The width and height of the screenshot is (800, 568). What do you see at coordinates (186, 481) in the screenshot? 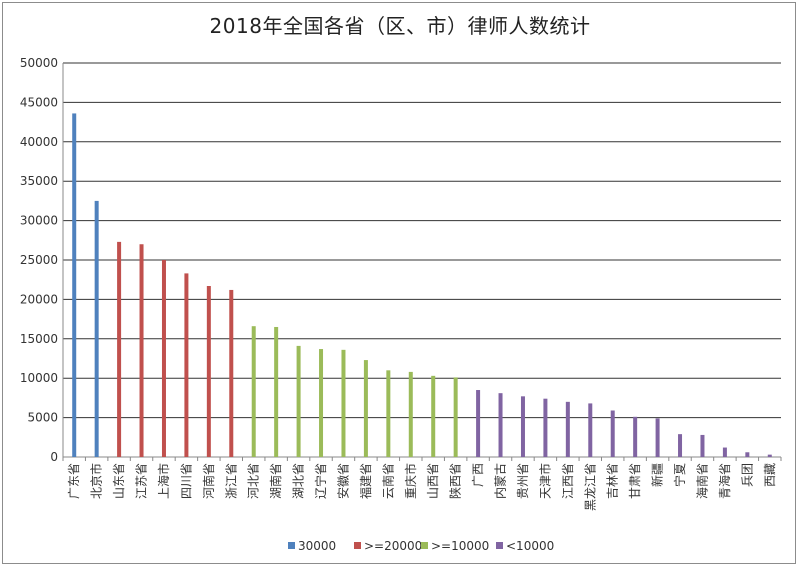
I see `x-category-label: 四川省` at bounding box center [186, 481].